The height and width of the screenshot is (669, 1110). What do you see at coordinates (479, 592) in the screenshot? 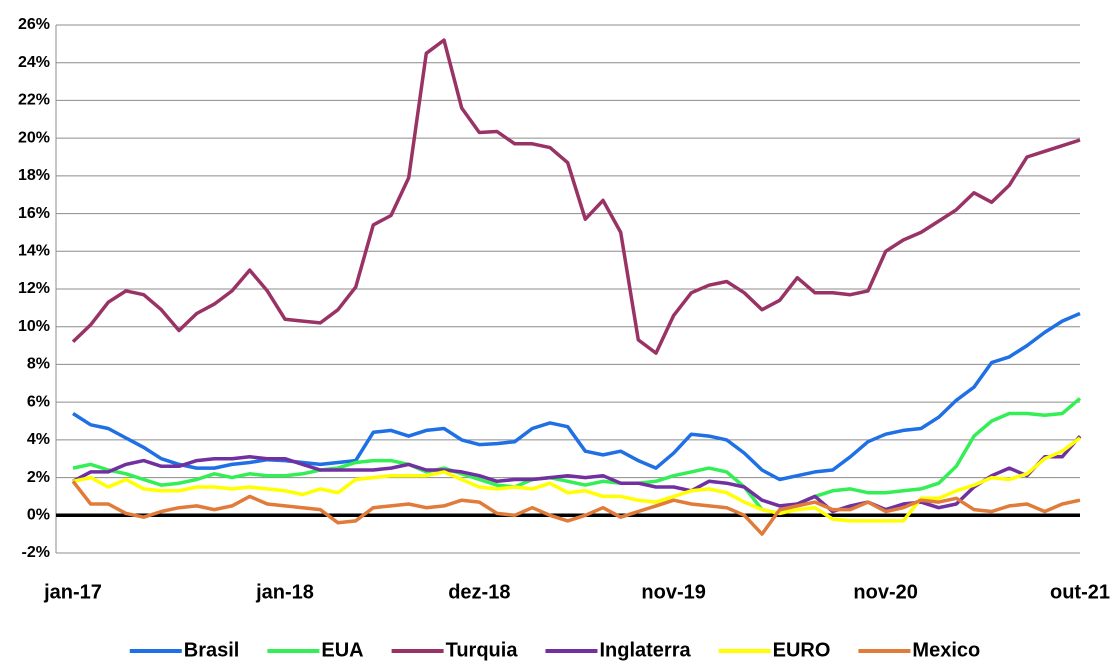
I see `x-tick-label: dez-18` at bounding box center [479, 592].